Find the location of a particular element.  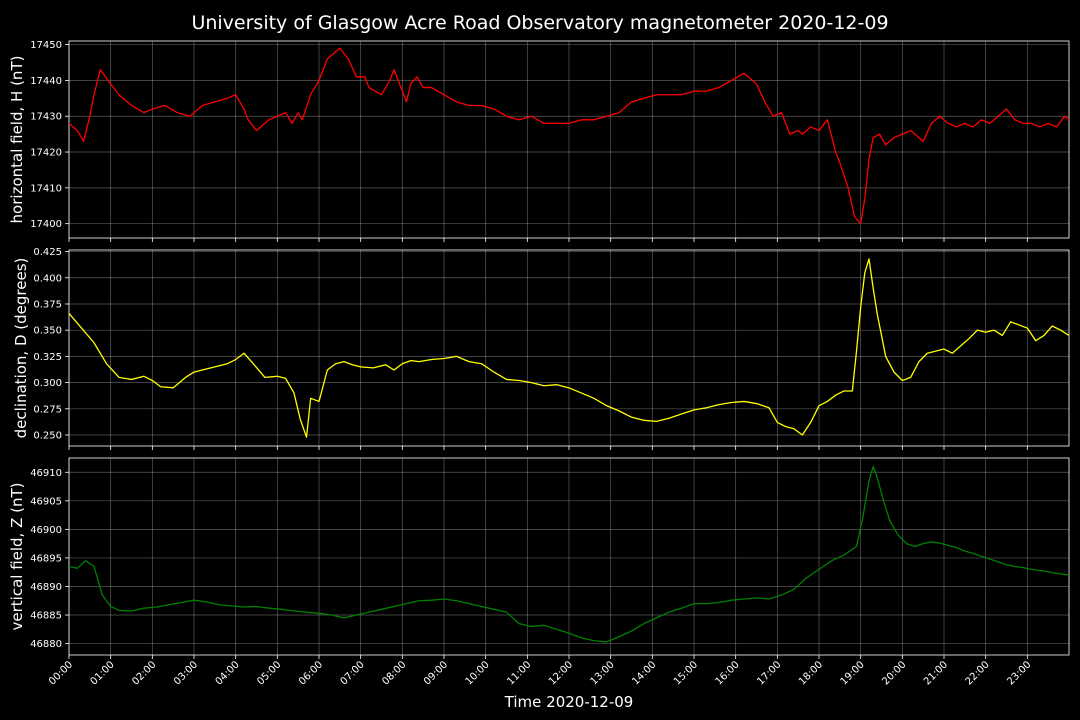

declination-y-tick-label: 0.275 is located at coordinates (47, 409).